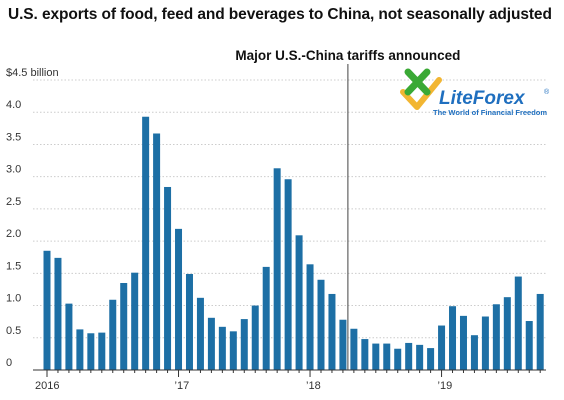 The width and height of the screenshot is (564, 400). What do you see at coordinates (13, 266) in the screenshot?
I see `y-tick-label: 1.5` at bounding box center [13, 266].